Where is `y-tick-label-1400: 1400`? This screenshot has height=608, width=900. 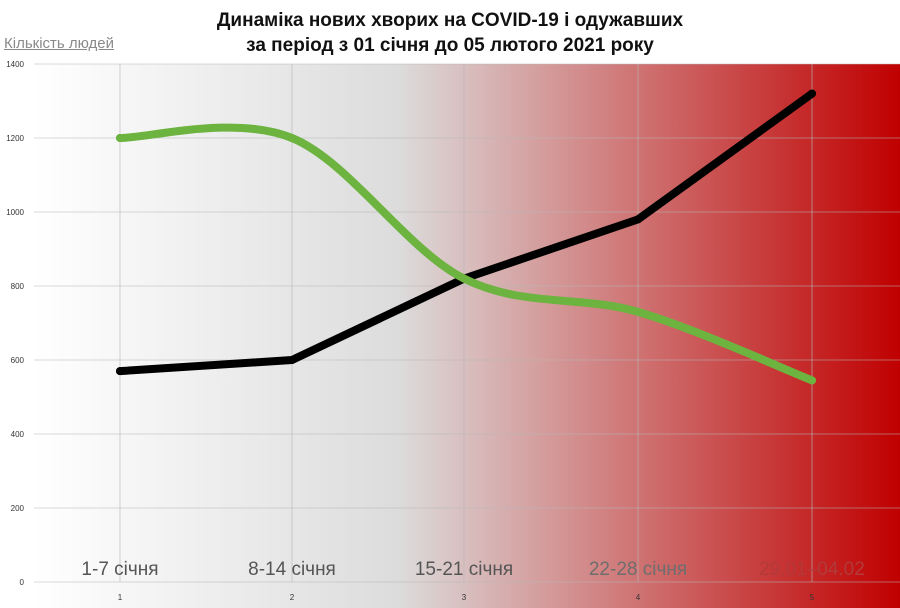 y-tick-label-1400: 1400 is located at coordinates (15, 64).